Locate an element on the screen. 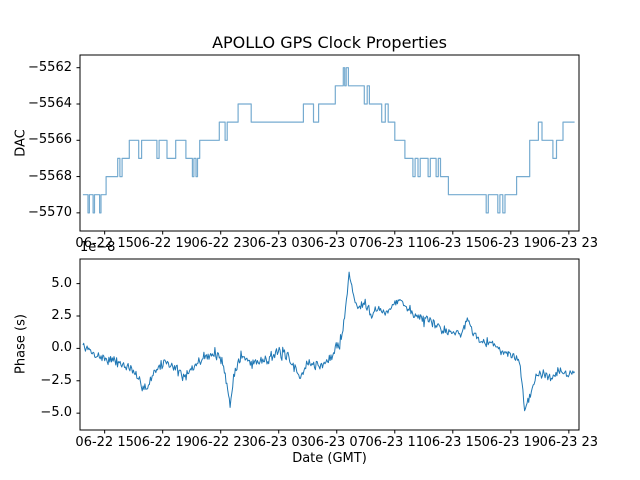 The width and height of the screenshot is (640, 480). y-tick-label: −5566 is located at coordinates (50, 140).